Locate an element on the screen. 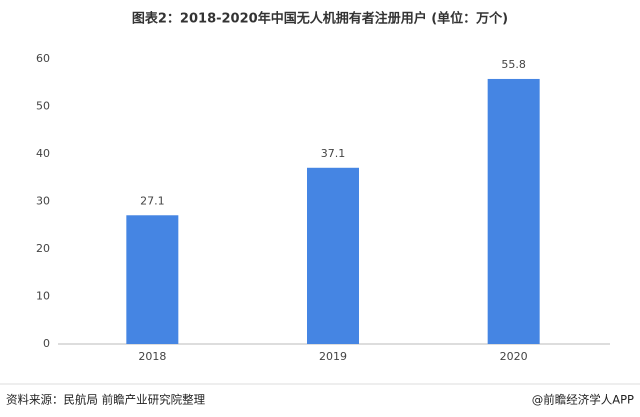 This screenshot has height=417, width=640. source-note: 资料来源：民航局 前瞻产业研究院整理 is located at coordinates (106, 400).